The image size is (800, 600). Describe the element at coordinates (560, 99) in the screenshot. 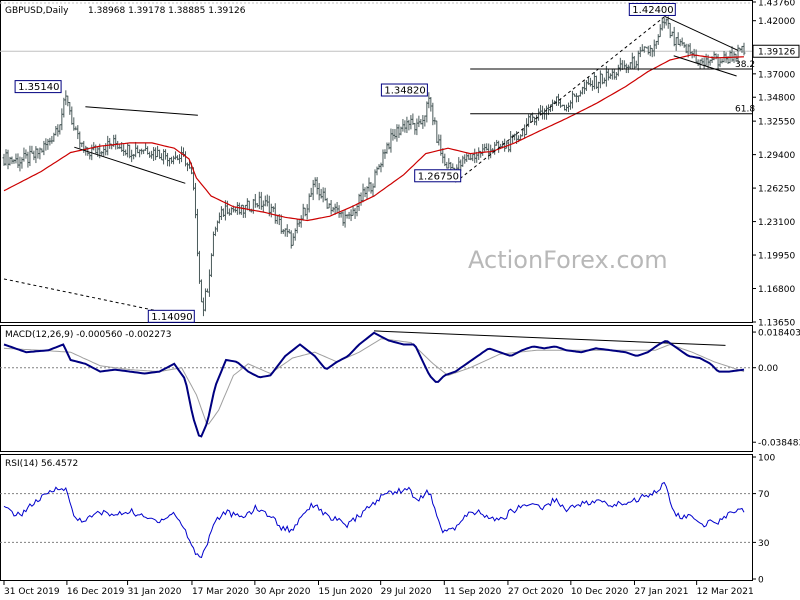

I see `rally-dashed-line` at that location.